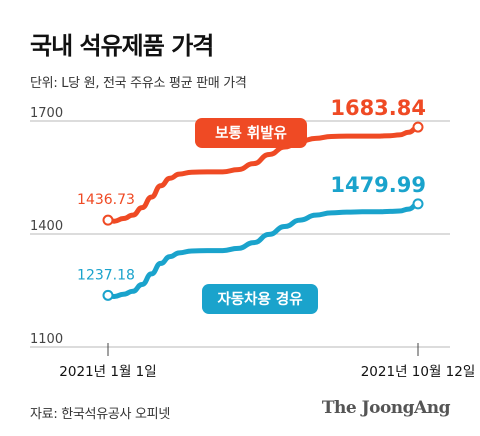 This screenshot has height=436, width=480. Describe the element at coordinates (122, 46) in the screenshot. I see `chart-title: 국내 석유제품 가격` at that location.